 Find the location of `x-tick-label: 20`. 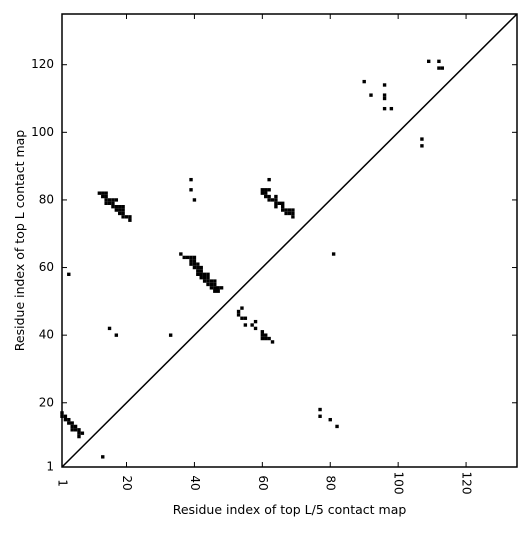

x-tick-label: 20 is located at coordinates (127, 482).